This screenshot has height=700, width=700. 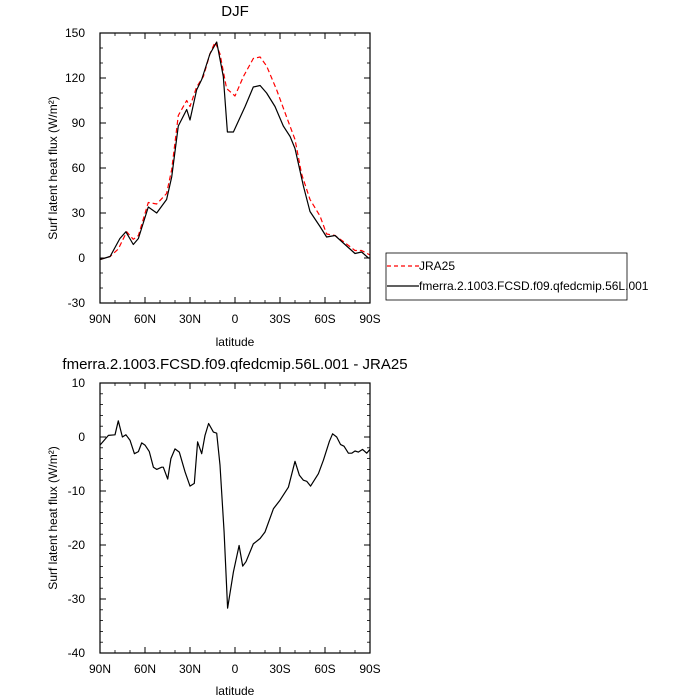 What do you see at coordinates (235, 342) in the screenshot?
I see `top-x-axis-label: latitude` at bounding box center [235, 342].